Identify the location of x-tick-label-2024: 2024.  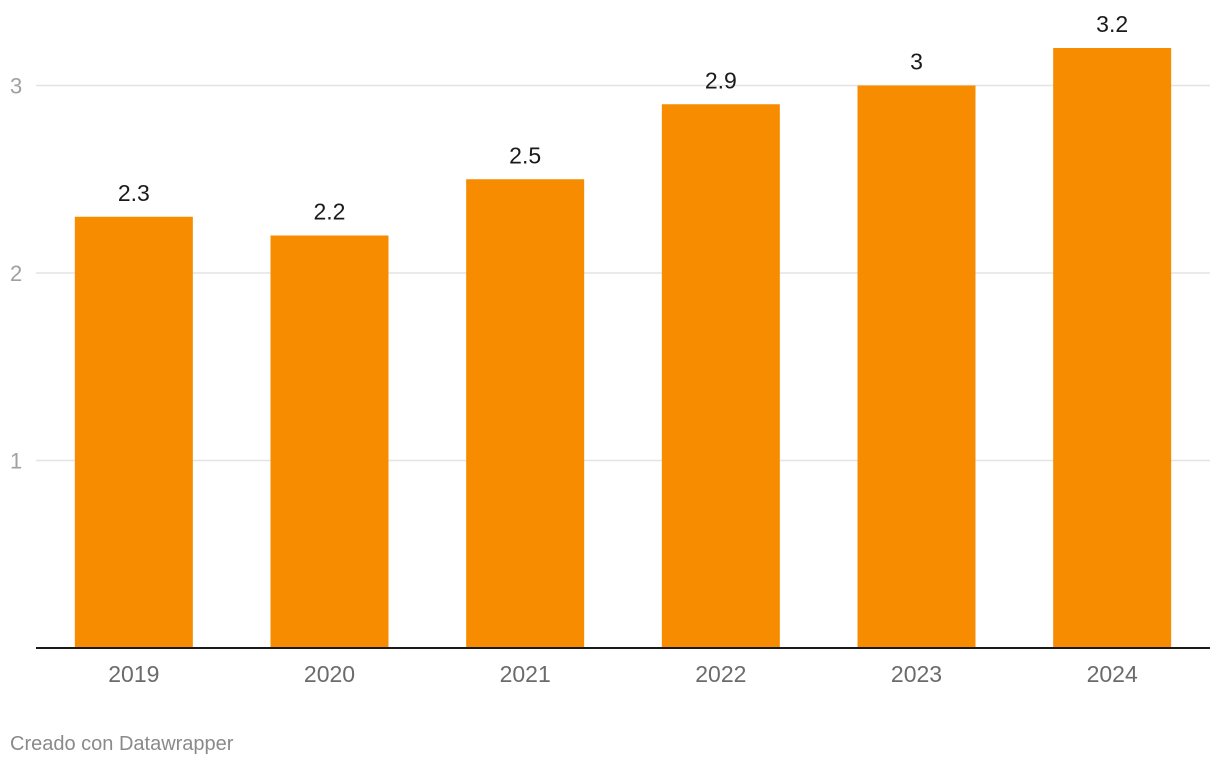
(1112, 674).